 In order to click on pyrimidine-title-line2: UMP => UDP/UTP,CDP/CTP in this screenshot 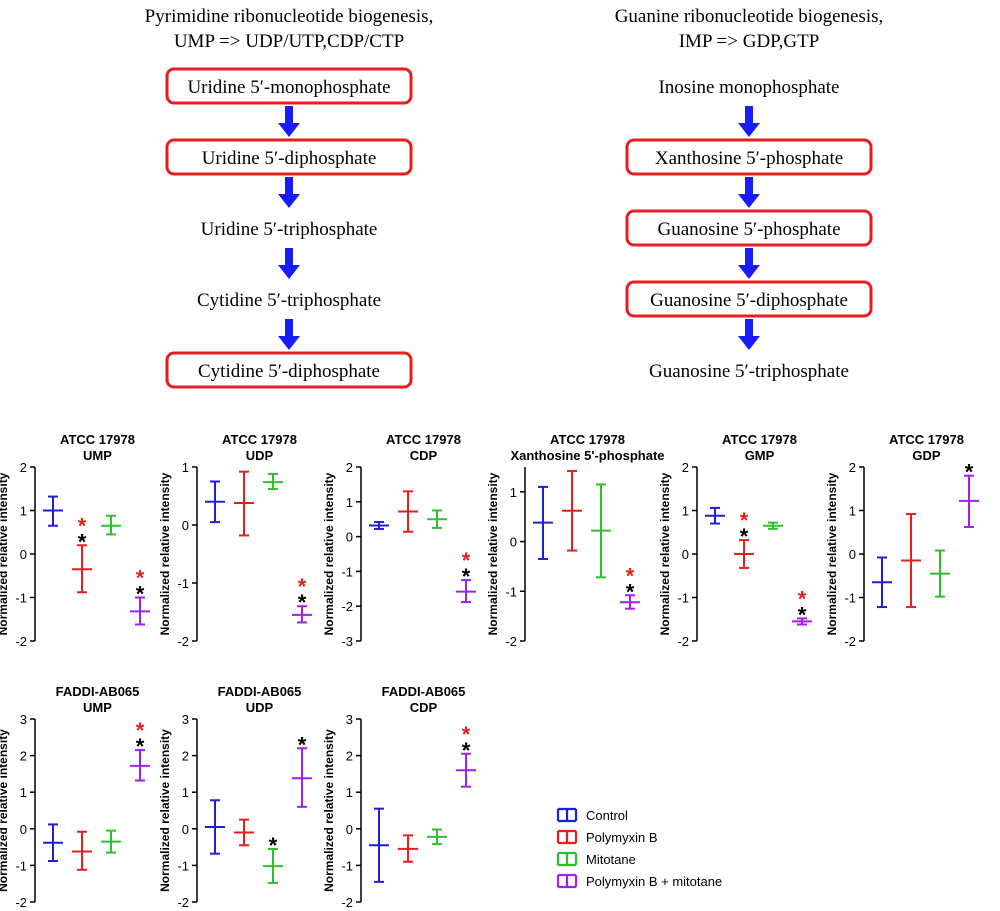, I will do `click(289, 41)`.